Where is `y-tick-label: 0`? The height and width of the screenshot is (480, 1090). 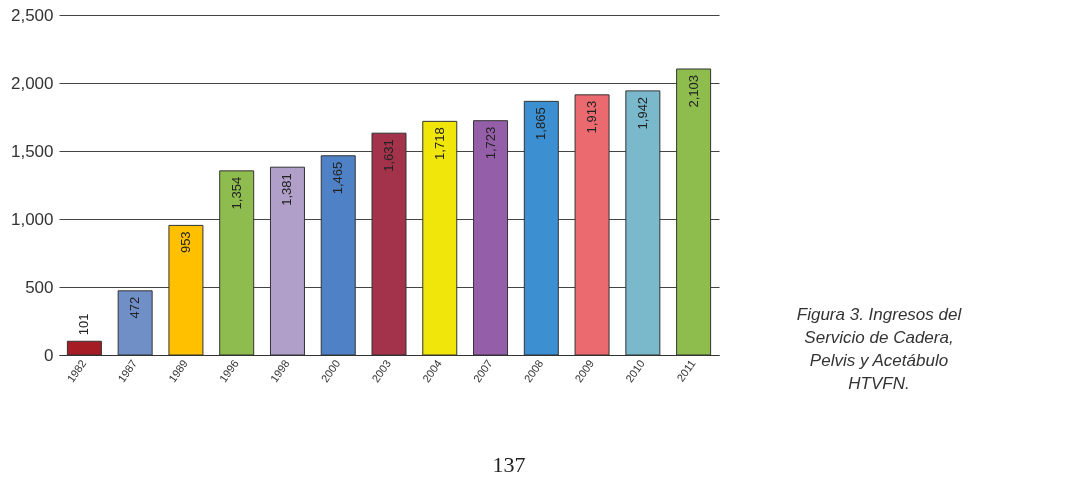
y-tick-label: 0 is located at coordinates (49, 355).